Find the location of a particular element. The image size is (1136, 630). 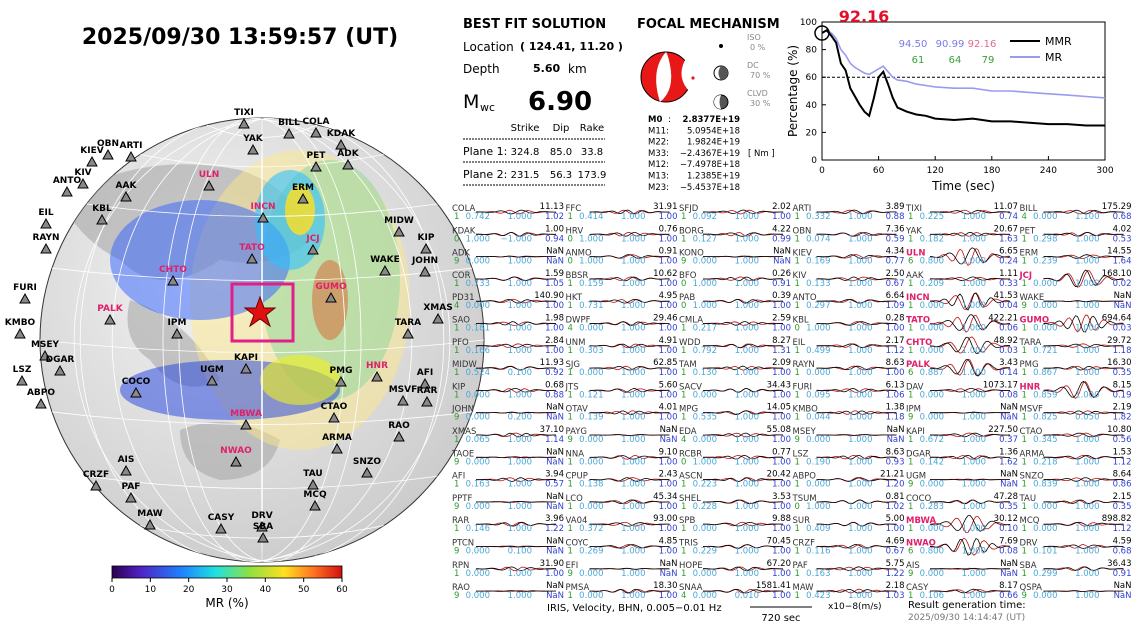

station-name: SJG is located at coordinates (573, 365).